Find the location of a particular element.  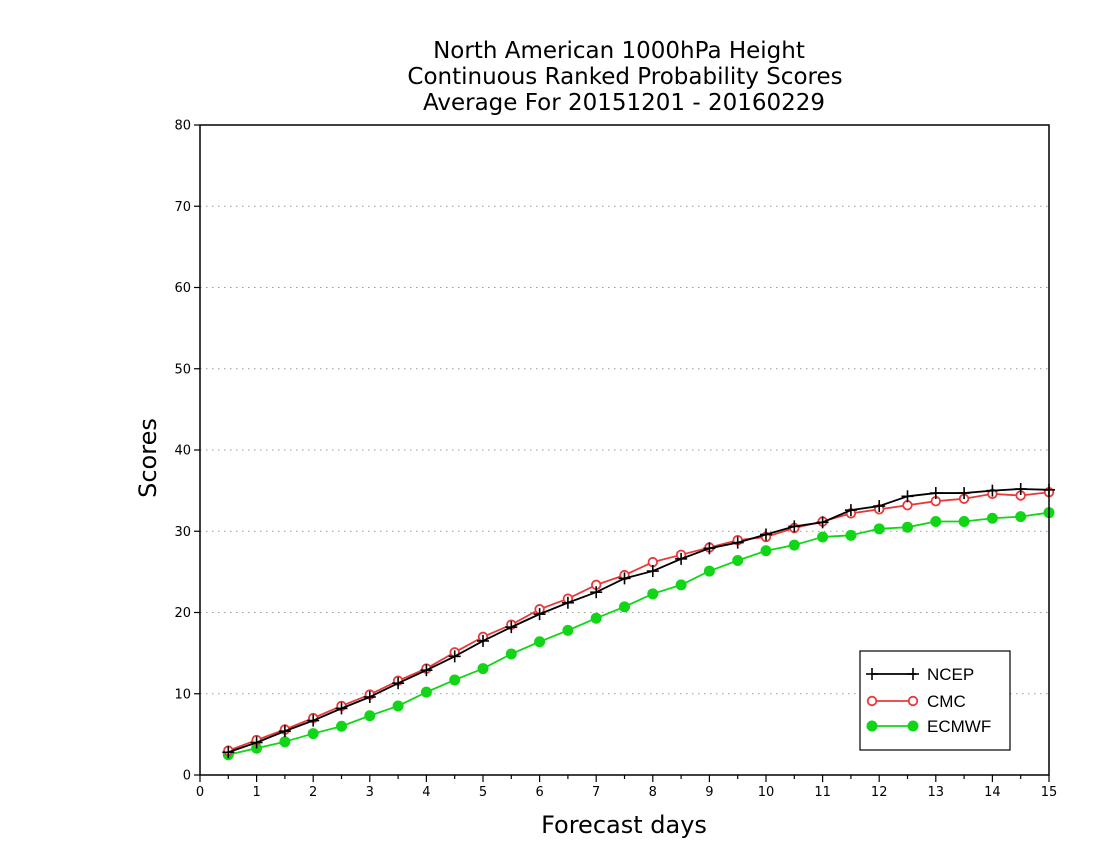

y-tick-label: 0 is located at coordinates (187, 776).